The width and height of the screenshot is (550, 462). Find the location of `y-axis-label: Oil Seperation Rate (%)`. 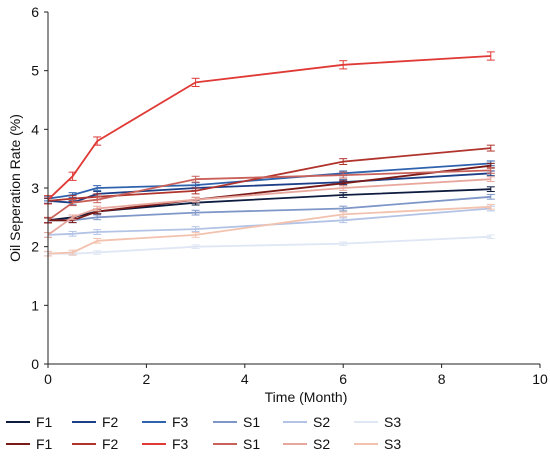

y-axis-label: Oil Seperation Rate (%) is located at coordinates (15, 188).